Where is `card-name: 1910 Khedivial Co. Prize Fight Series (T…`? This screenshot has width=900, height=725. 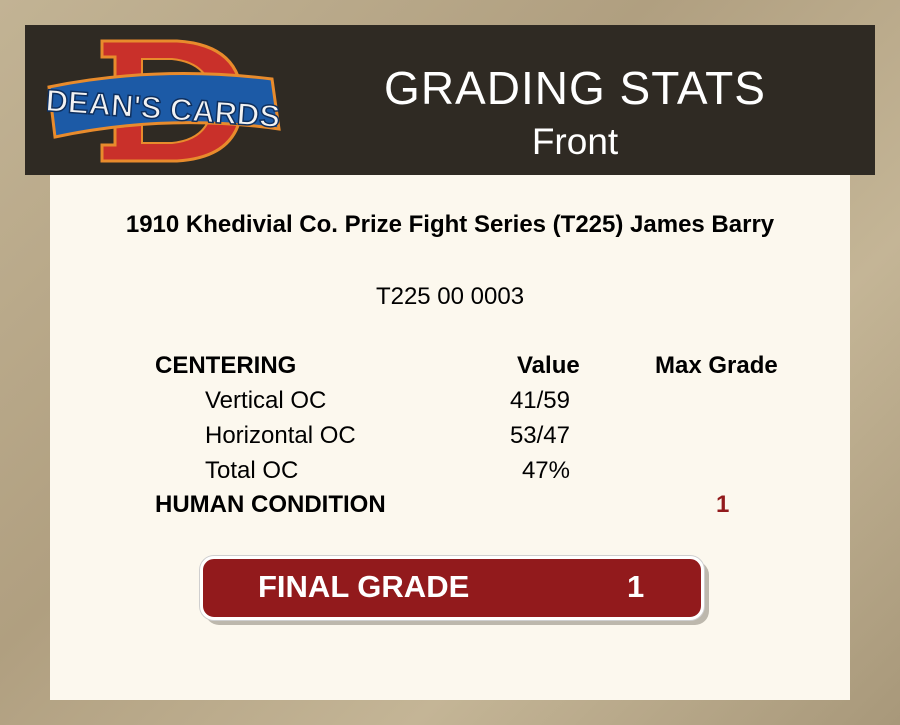 card-name: 1910 Khedivial Co. Prize Fight Series (T… is located at coordinates (450, 224).